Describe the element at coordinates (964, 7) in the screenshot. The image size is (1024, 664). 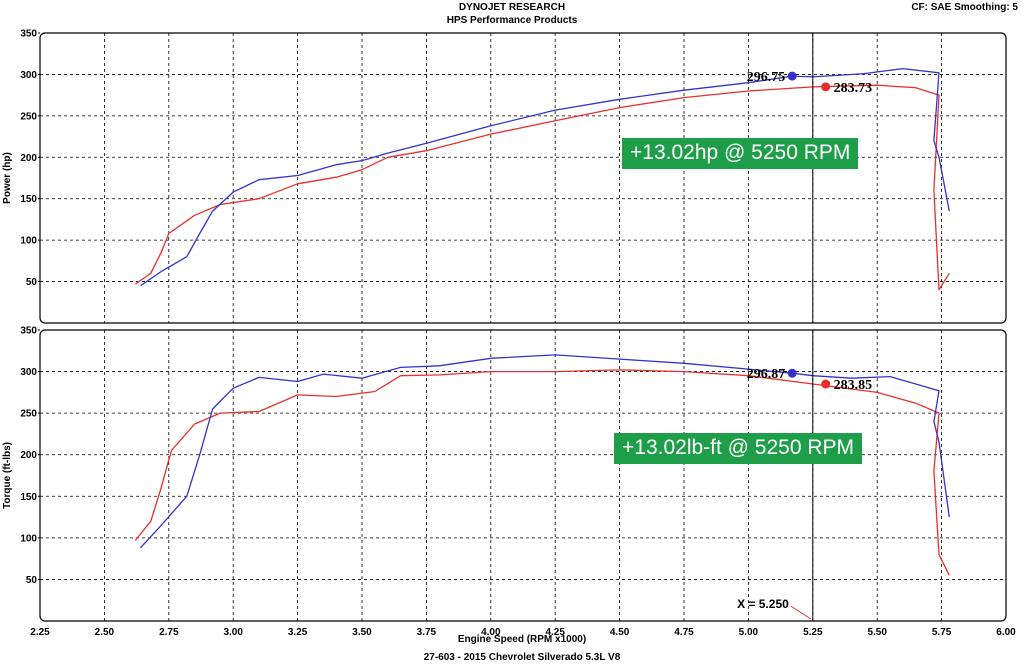
I see `settings-readout: CF: SAE Smoothing: 5` at that location.